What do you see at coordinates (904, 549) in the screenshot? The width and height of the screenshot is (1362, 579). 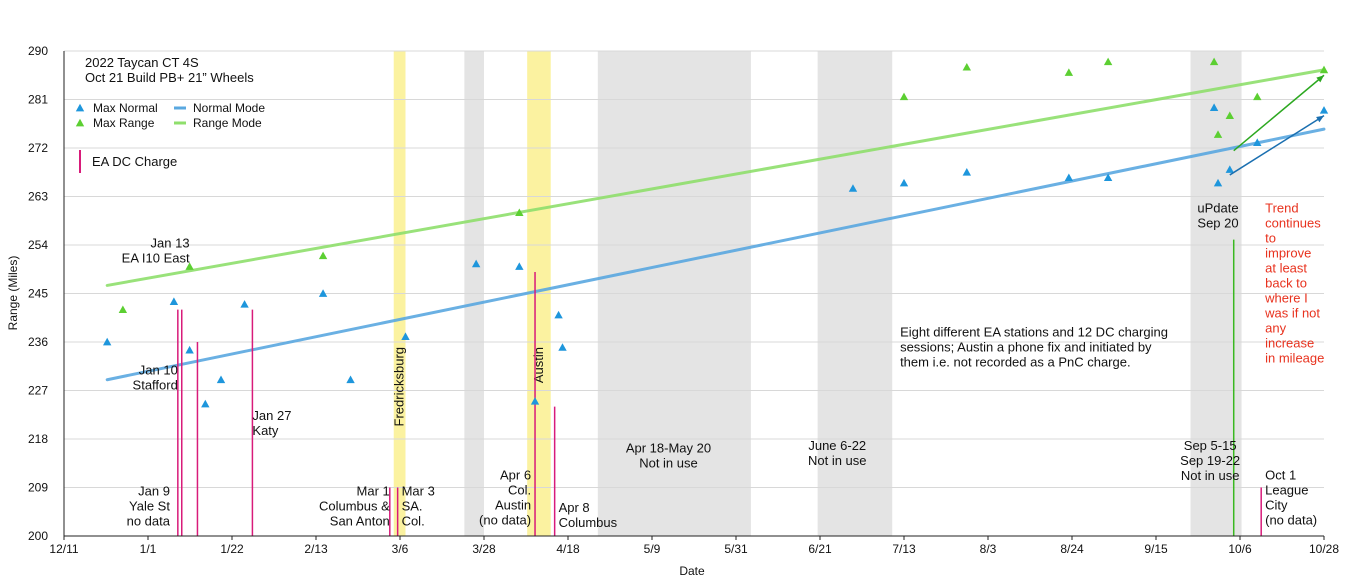 I see `x-tick-label: 7/13` at bounding box center [904, 549].